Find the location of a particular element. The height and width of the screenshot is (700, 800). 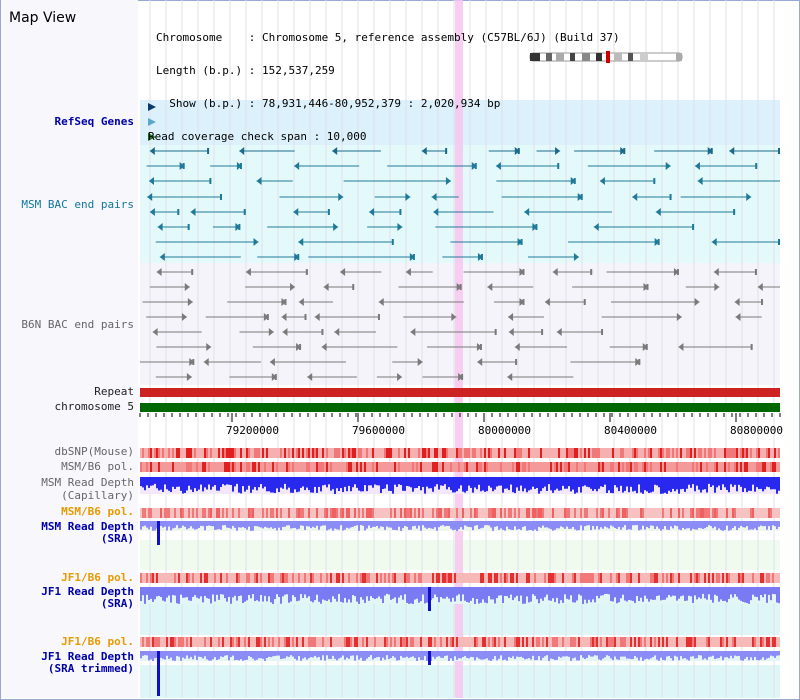

track-label-jf1-pol-1: JF1/B6 pol. is located at coordinates (97, 577).